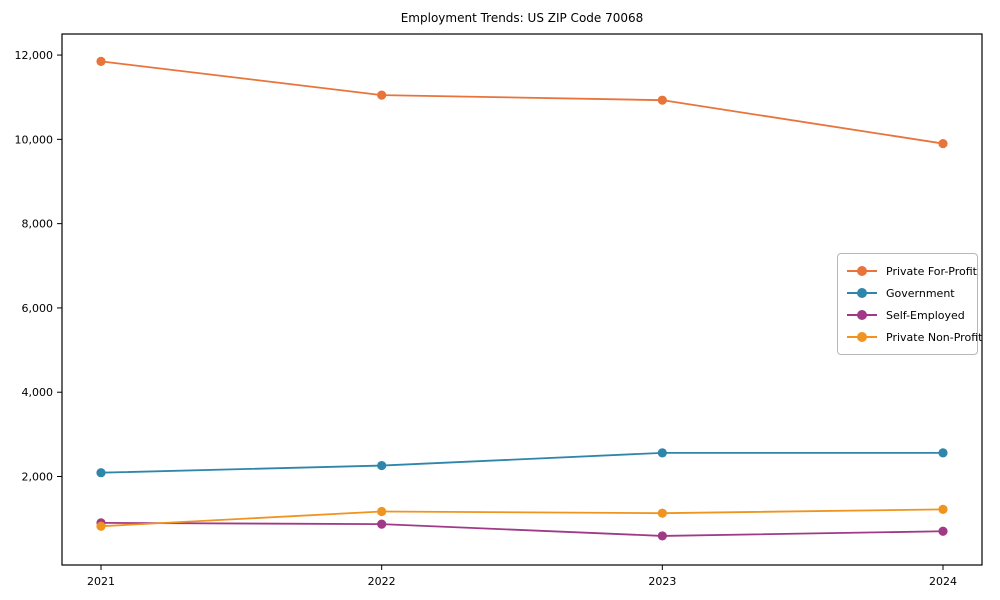  What do you see at coordinates (934, 337) in the screenshot?
I see `legend-label: Private Non-Profit` at bounding box center [934, 337].